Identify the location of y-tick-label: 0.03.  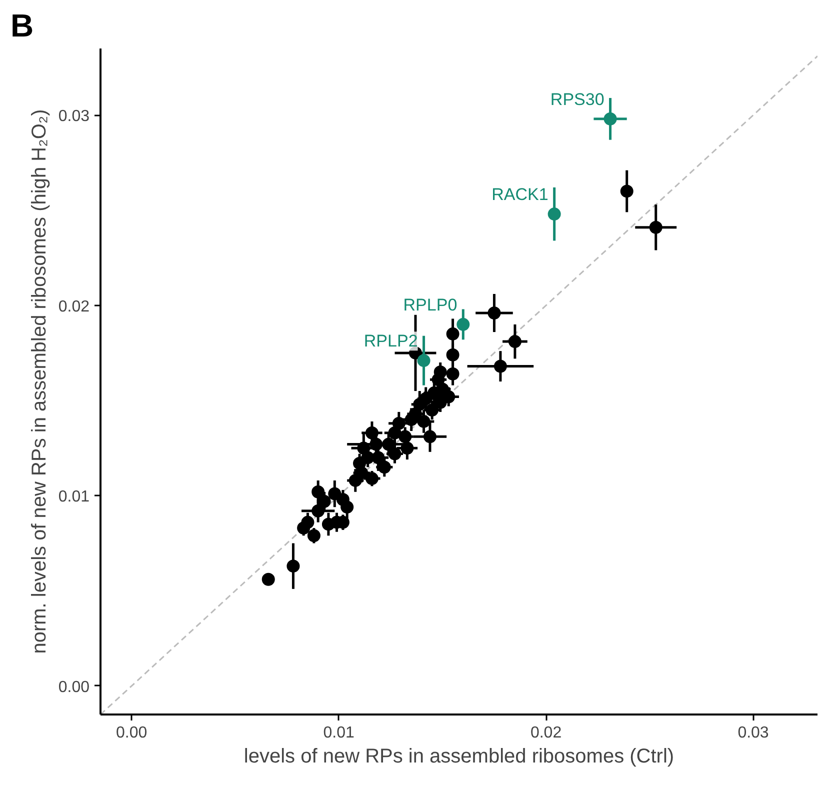
(74, 117).